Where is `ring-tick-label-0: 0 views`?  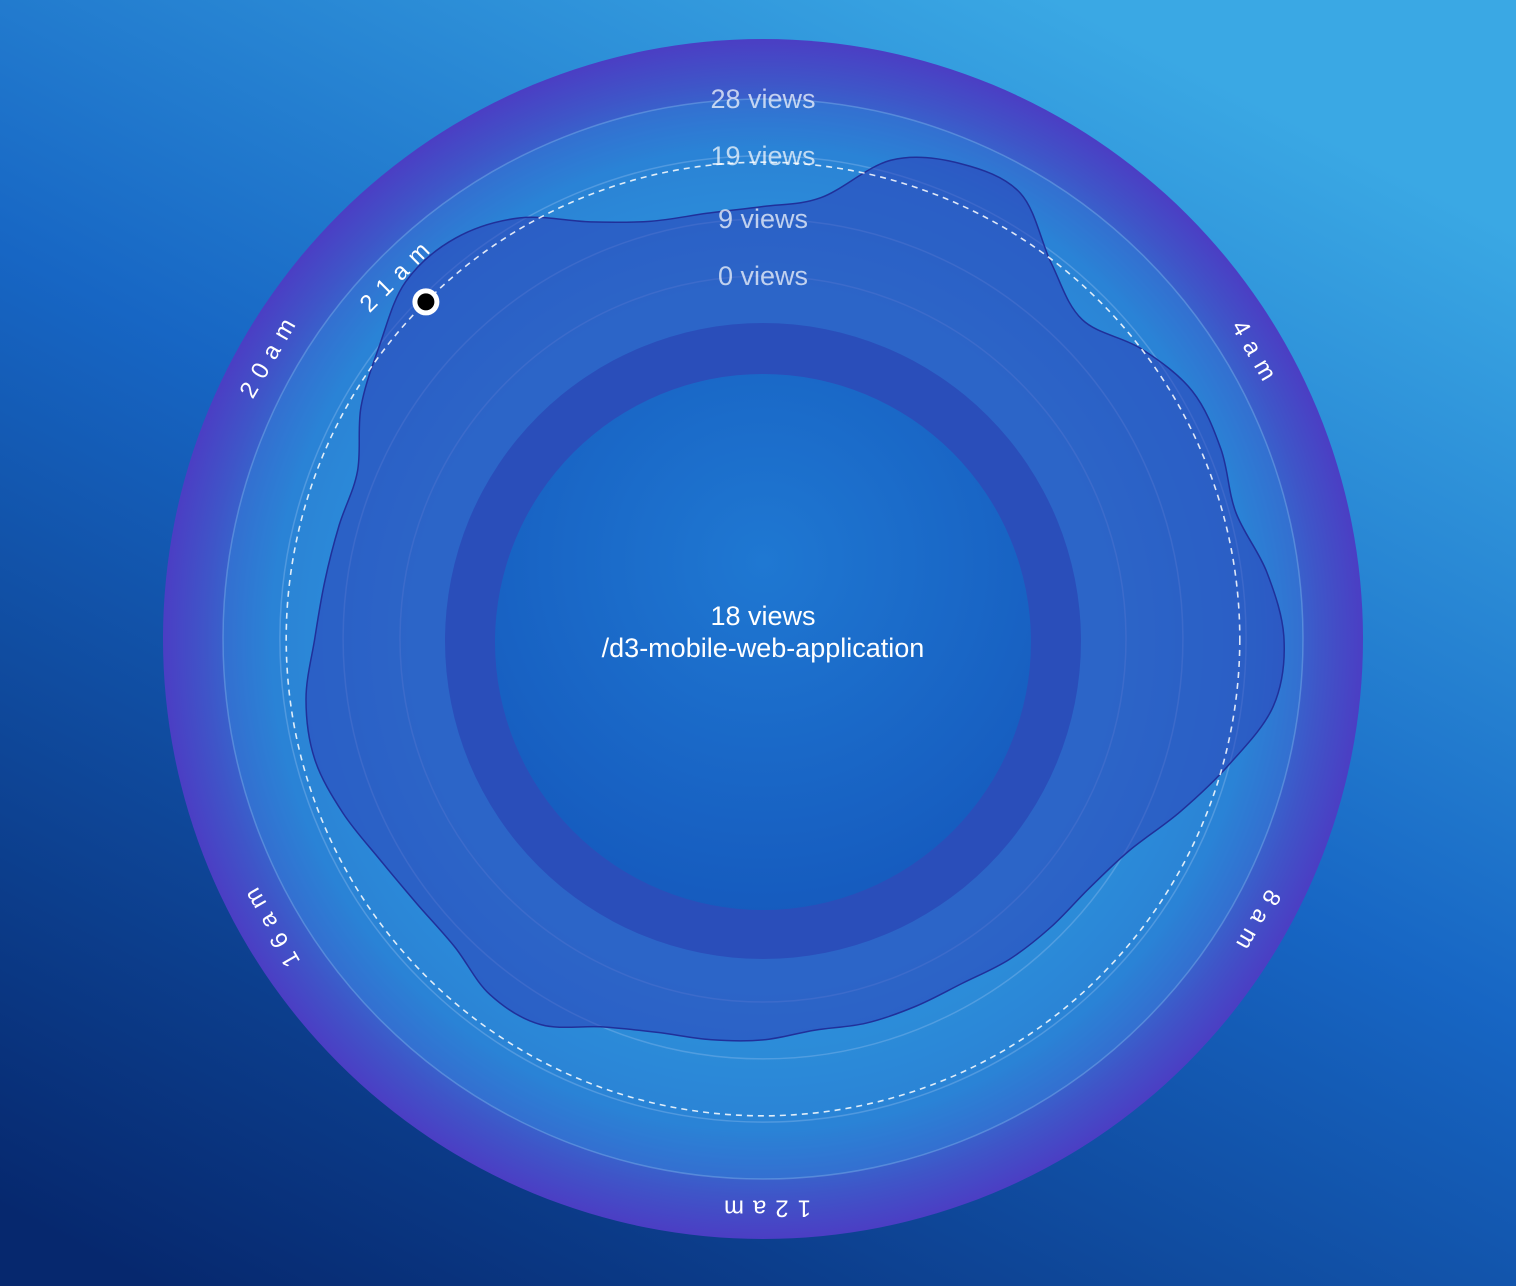 ring-tick-label-0: 0 views is located at coordinates (763, 276).